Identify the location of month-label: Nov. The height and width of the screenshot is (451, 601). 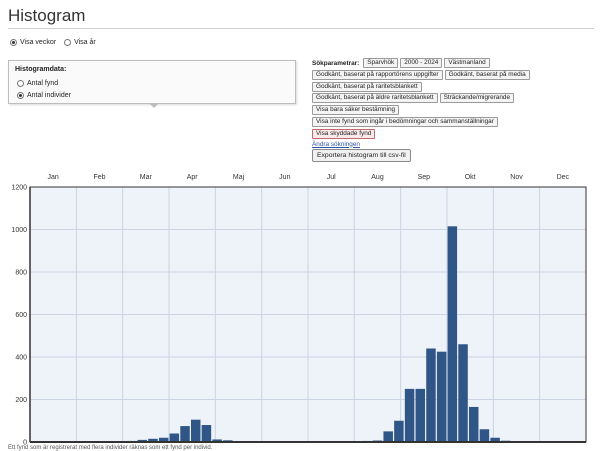
(516, 177).